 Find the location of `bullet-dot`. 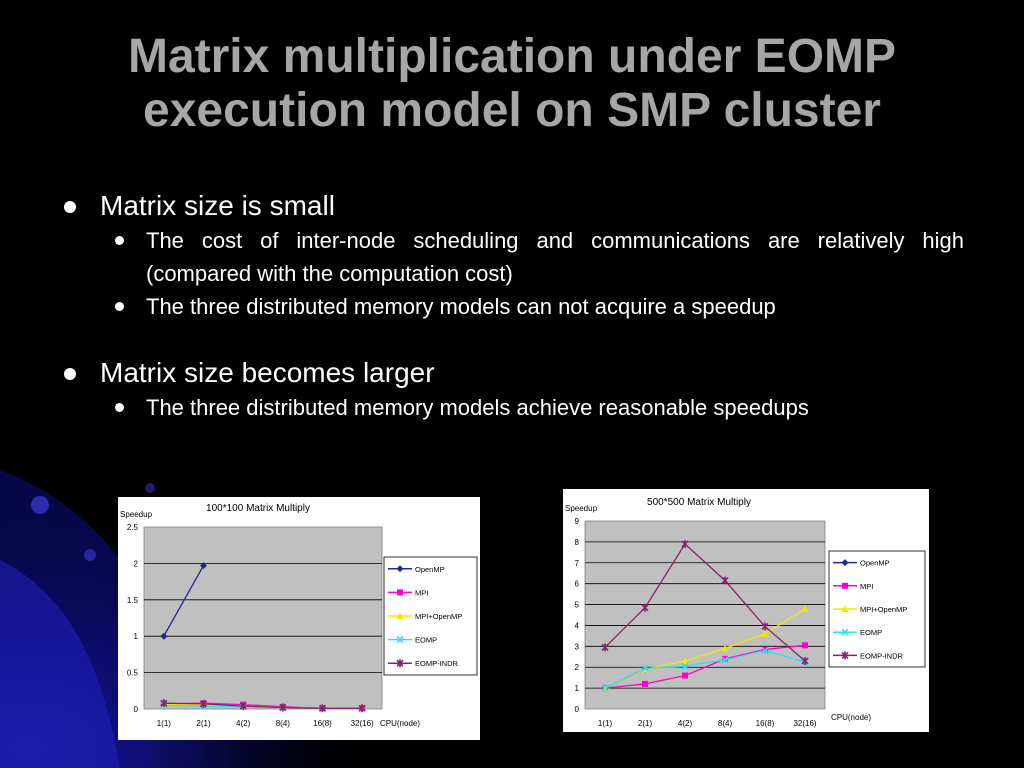

bullet-dot is located at coordinates (70, 207).